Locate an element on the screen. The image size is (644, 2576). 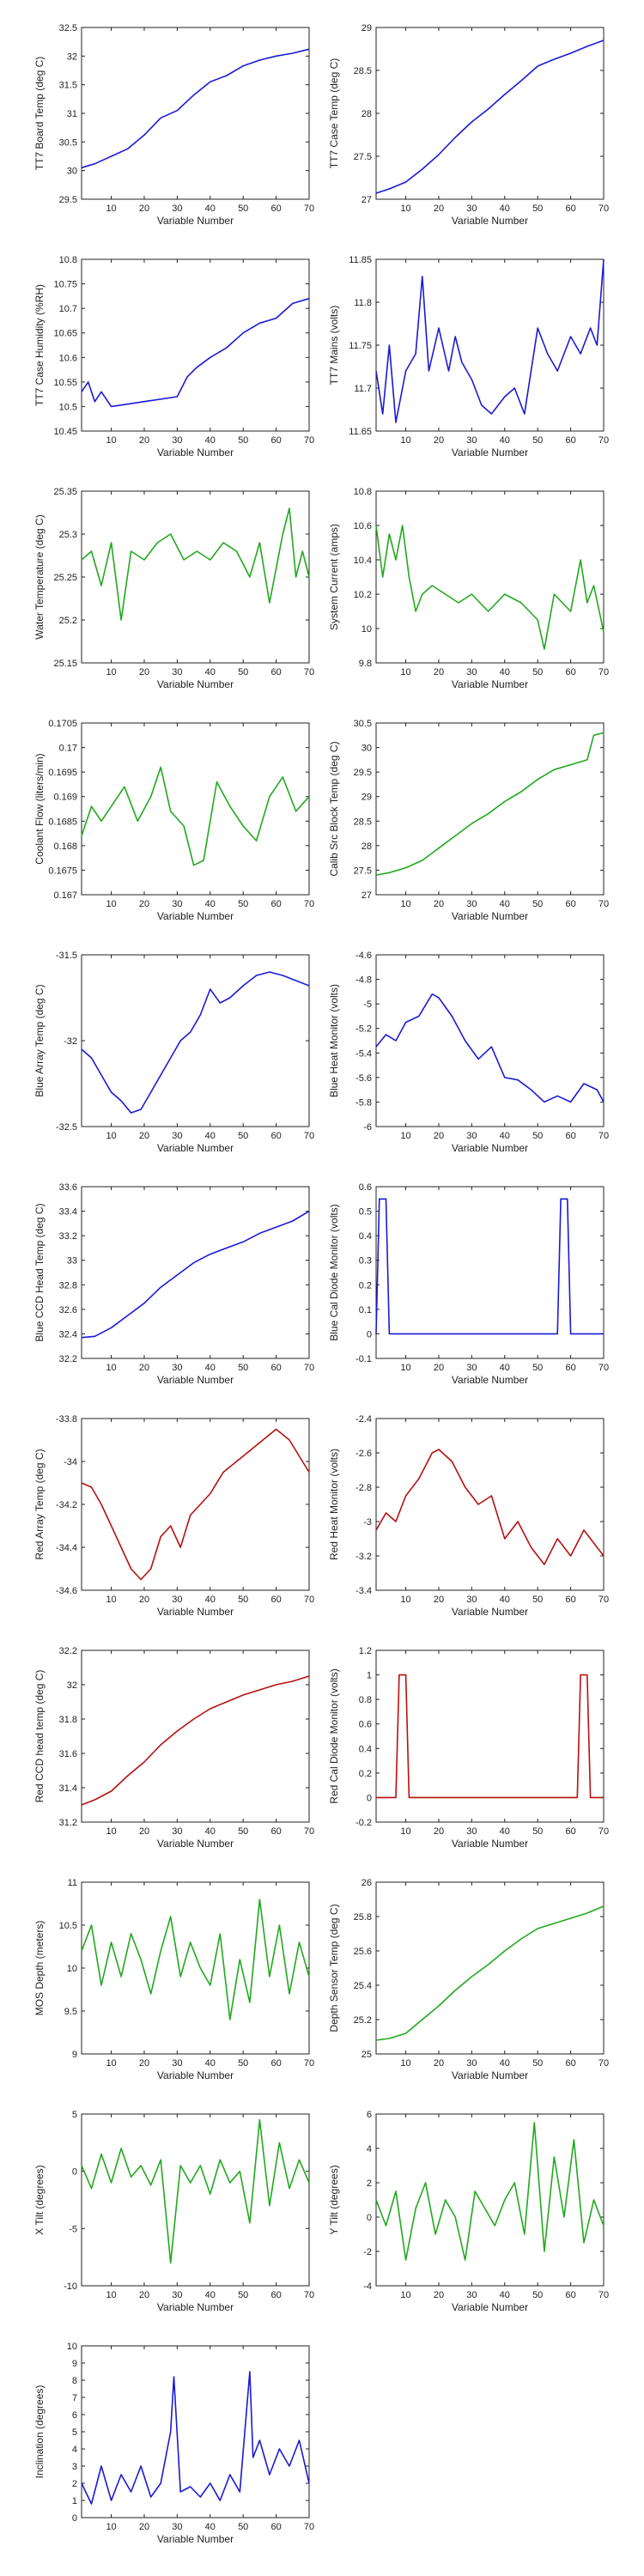
y-tick-label: 0.17 is located at coordinates (68, 749).